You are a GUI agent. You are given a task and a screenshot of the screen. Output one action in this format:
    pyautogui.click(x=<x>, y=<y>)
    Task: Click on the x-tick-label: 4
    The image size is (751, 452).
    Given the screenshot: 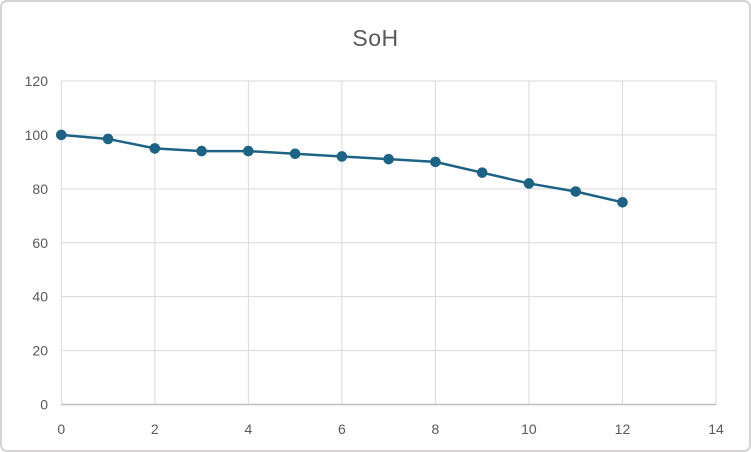 What is the action you would take?
    pyautogui.click(x=248, y=429)
    